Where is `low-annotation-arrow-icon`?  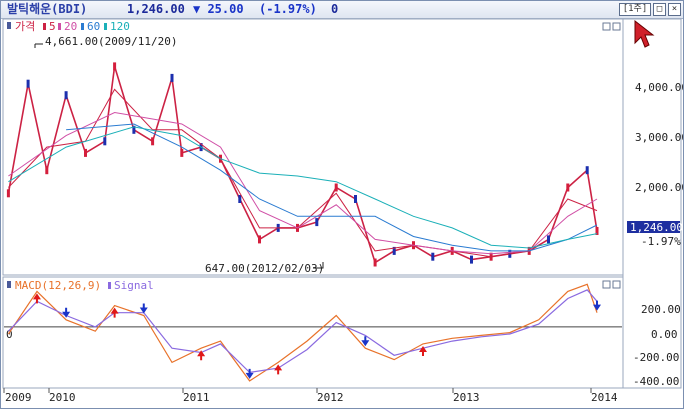
low-annotation-arrow-icon is located at coordinates (318, 265).